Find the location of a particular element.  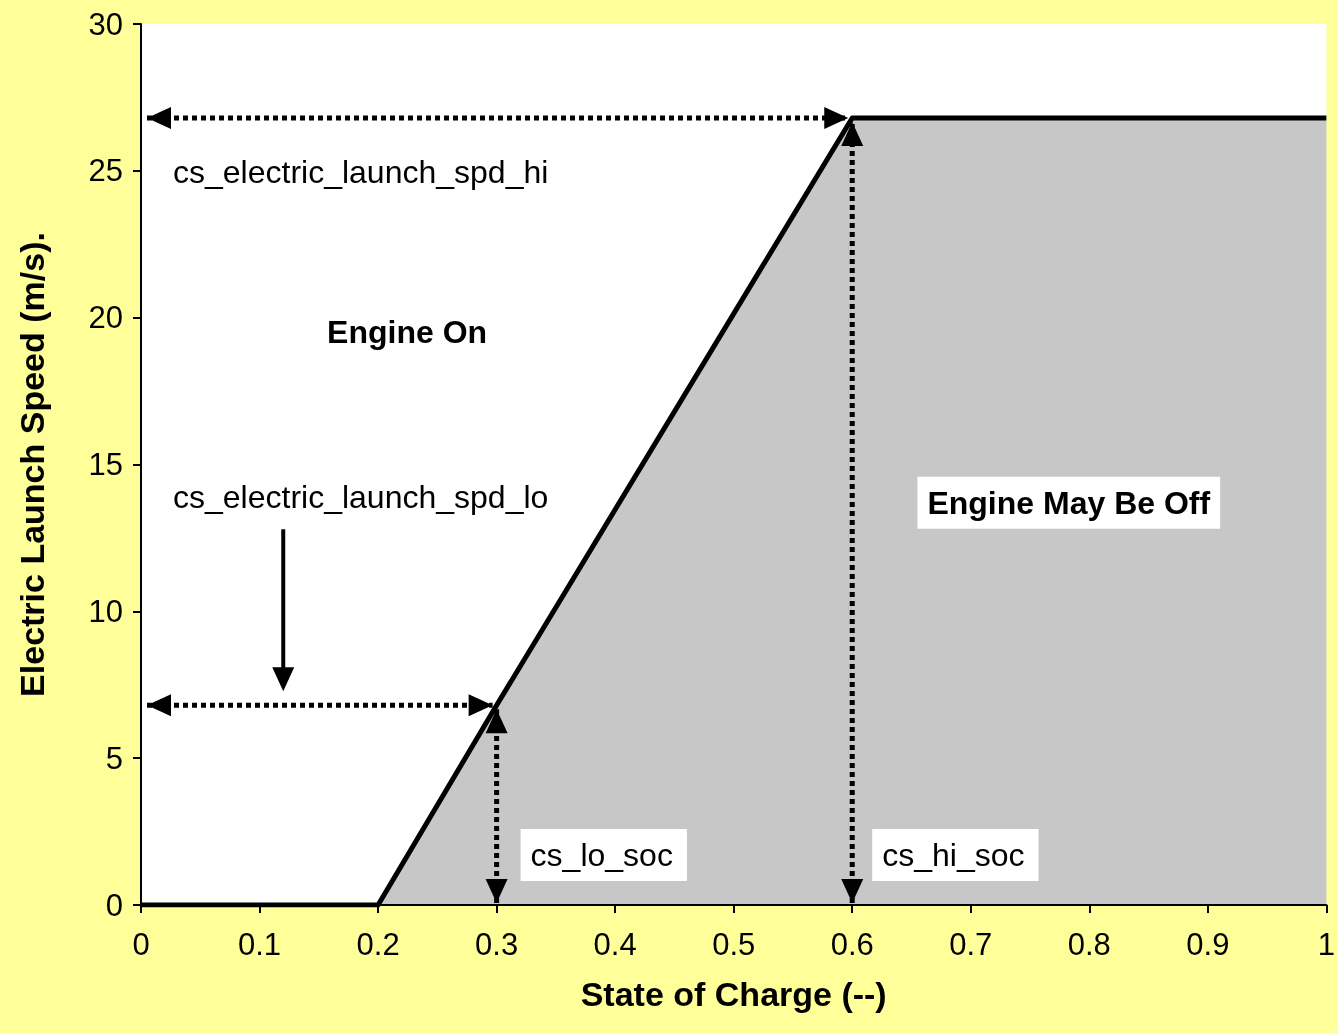

x-tick-label: 1 is located at coordinates (1326, 944).